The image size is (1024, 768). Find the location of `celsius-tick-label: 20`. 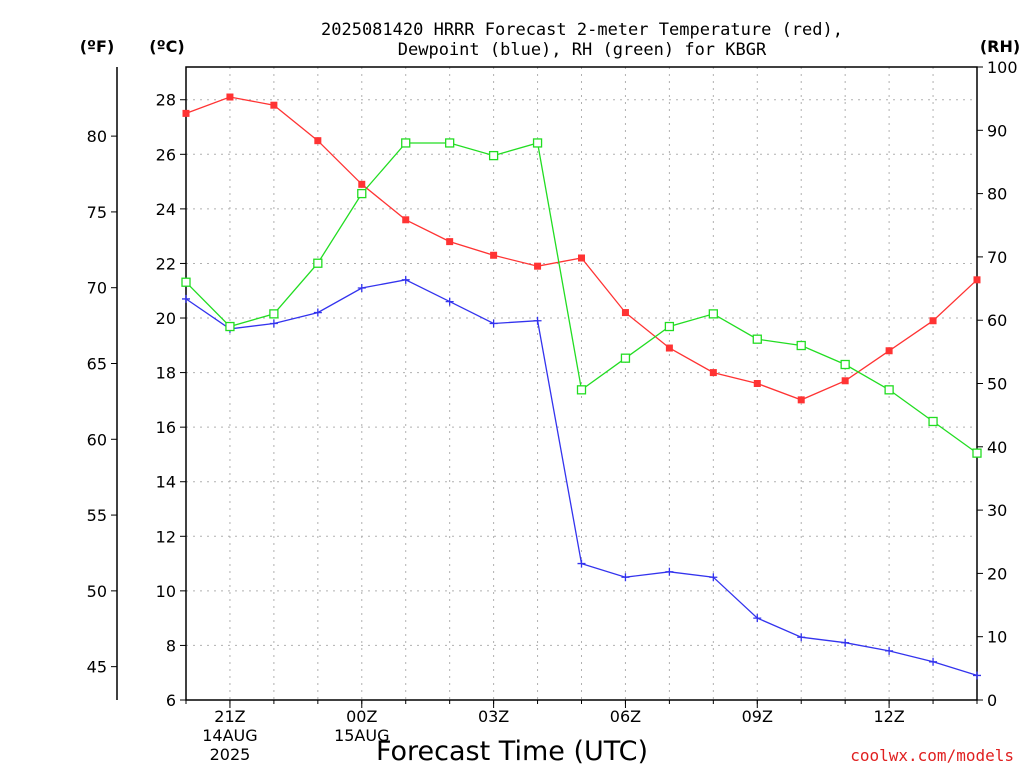

celsius-tick-label: 20 is located at coordinates (166, 318).